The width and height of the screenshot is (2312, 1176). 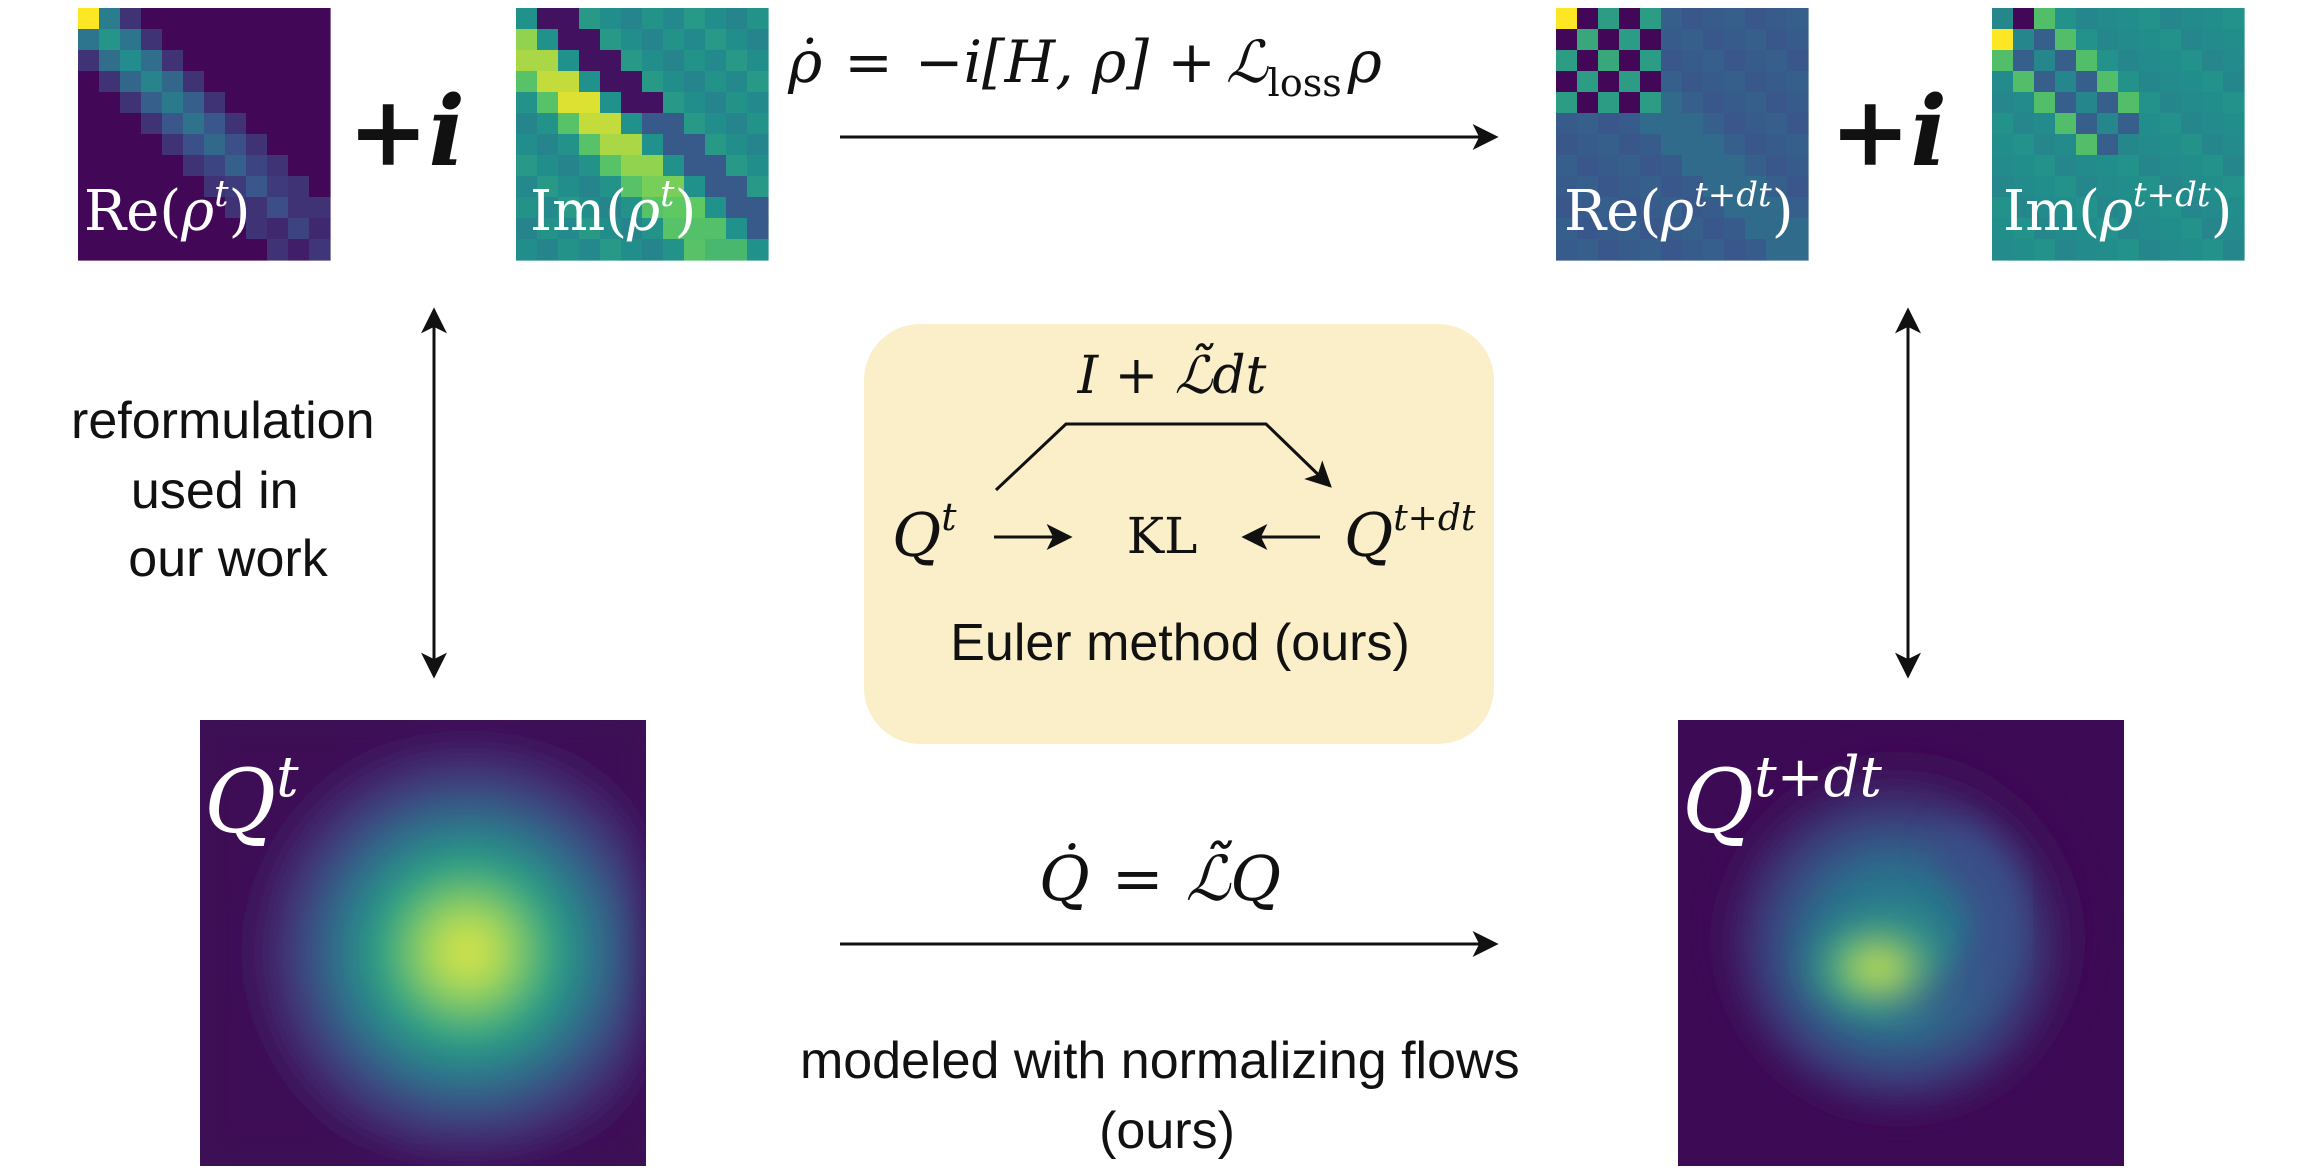 What do you see at coordinates (924, 533) in the screenshot?
I see `euler-q-t: Qt` at bounding box center [924, 533].